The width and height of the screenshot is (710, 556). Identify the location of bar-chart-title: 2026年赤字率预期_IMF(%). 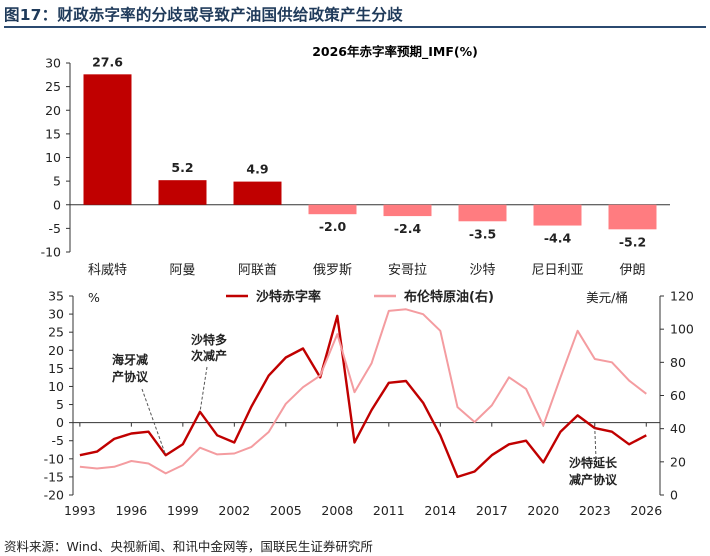
(395, 52).